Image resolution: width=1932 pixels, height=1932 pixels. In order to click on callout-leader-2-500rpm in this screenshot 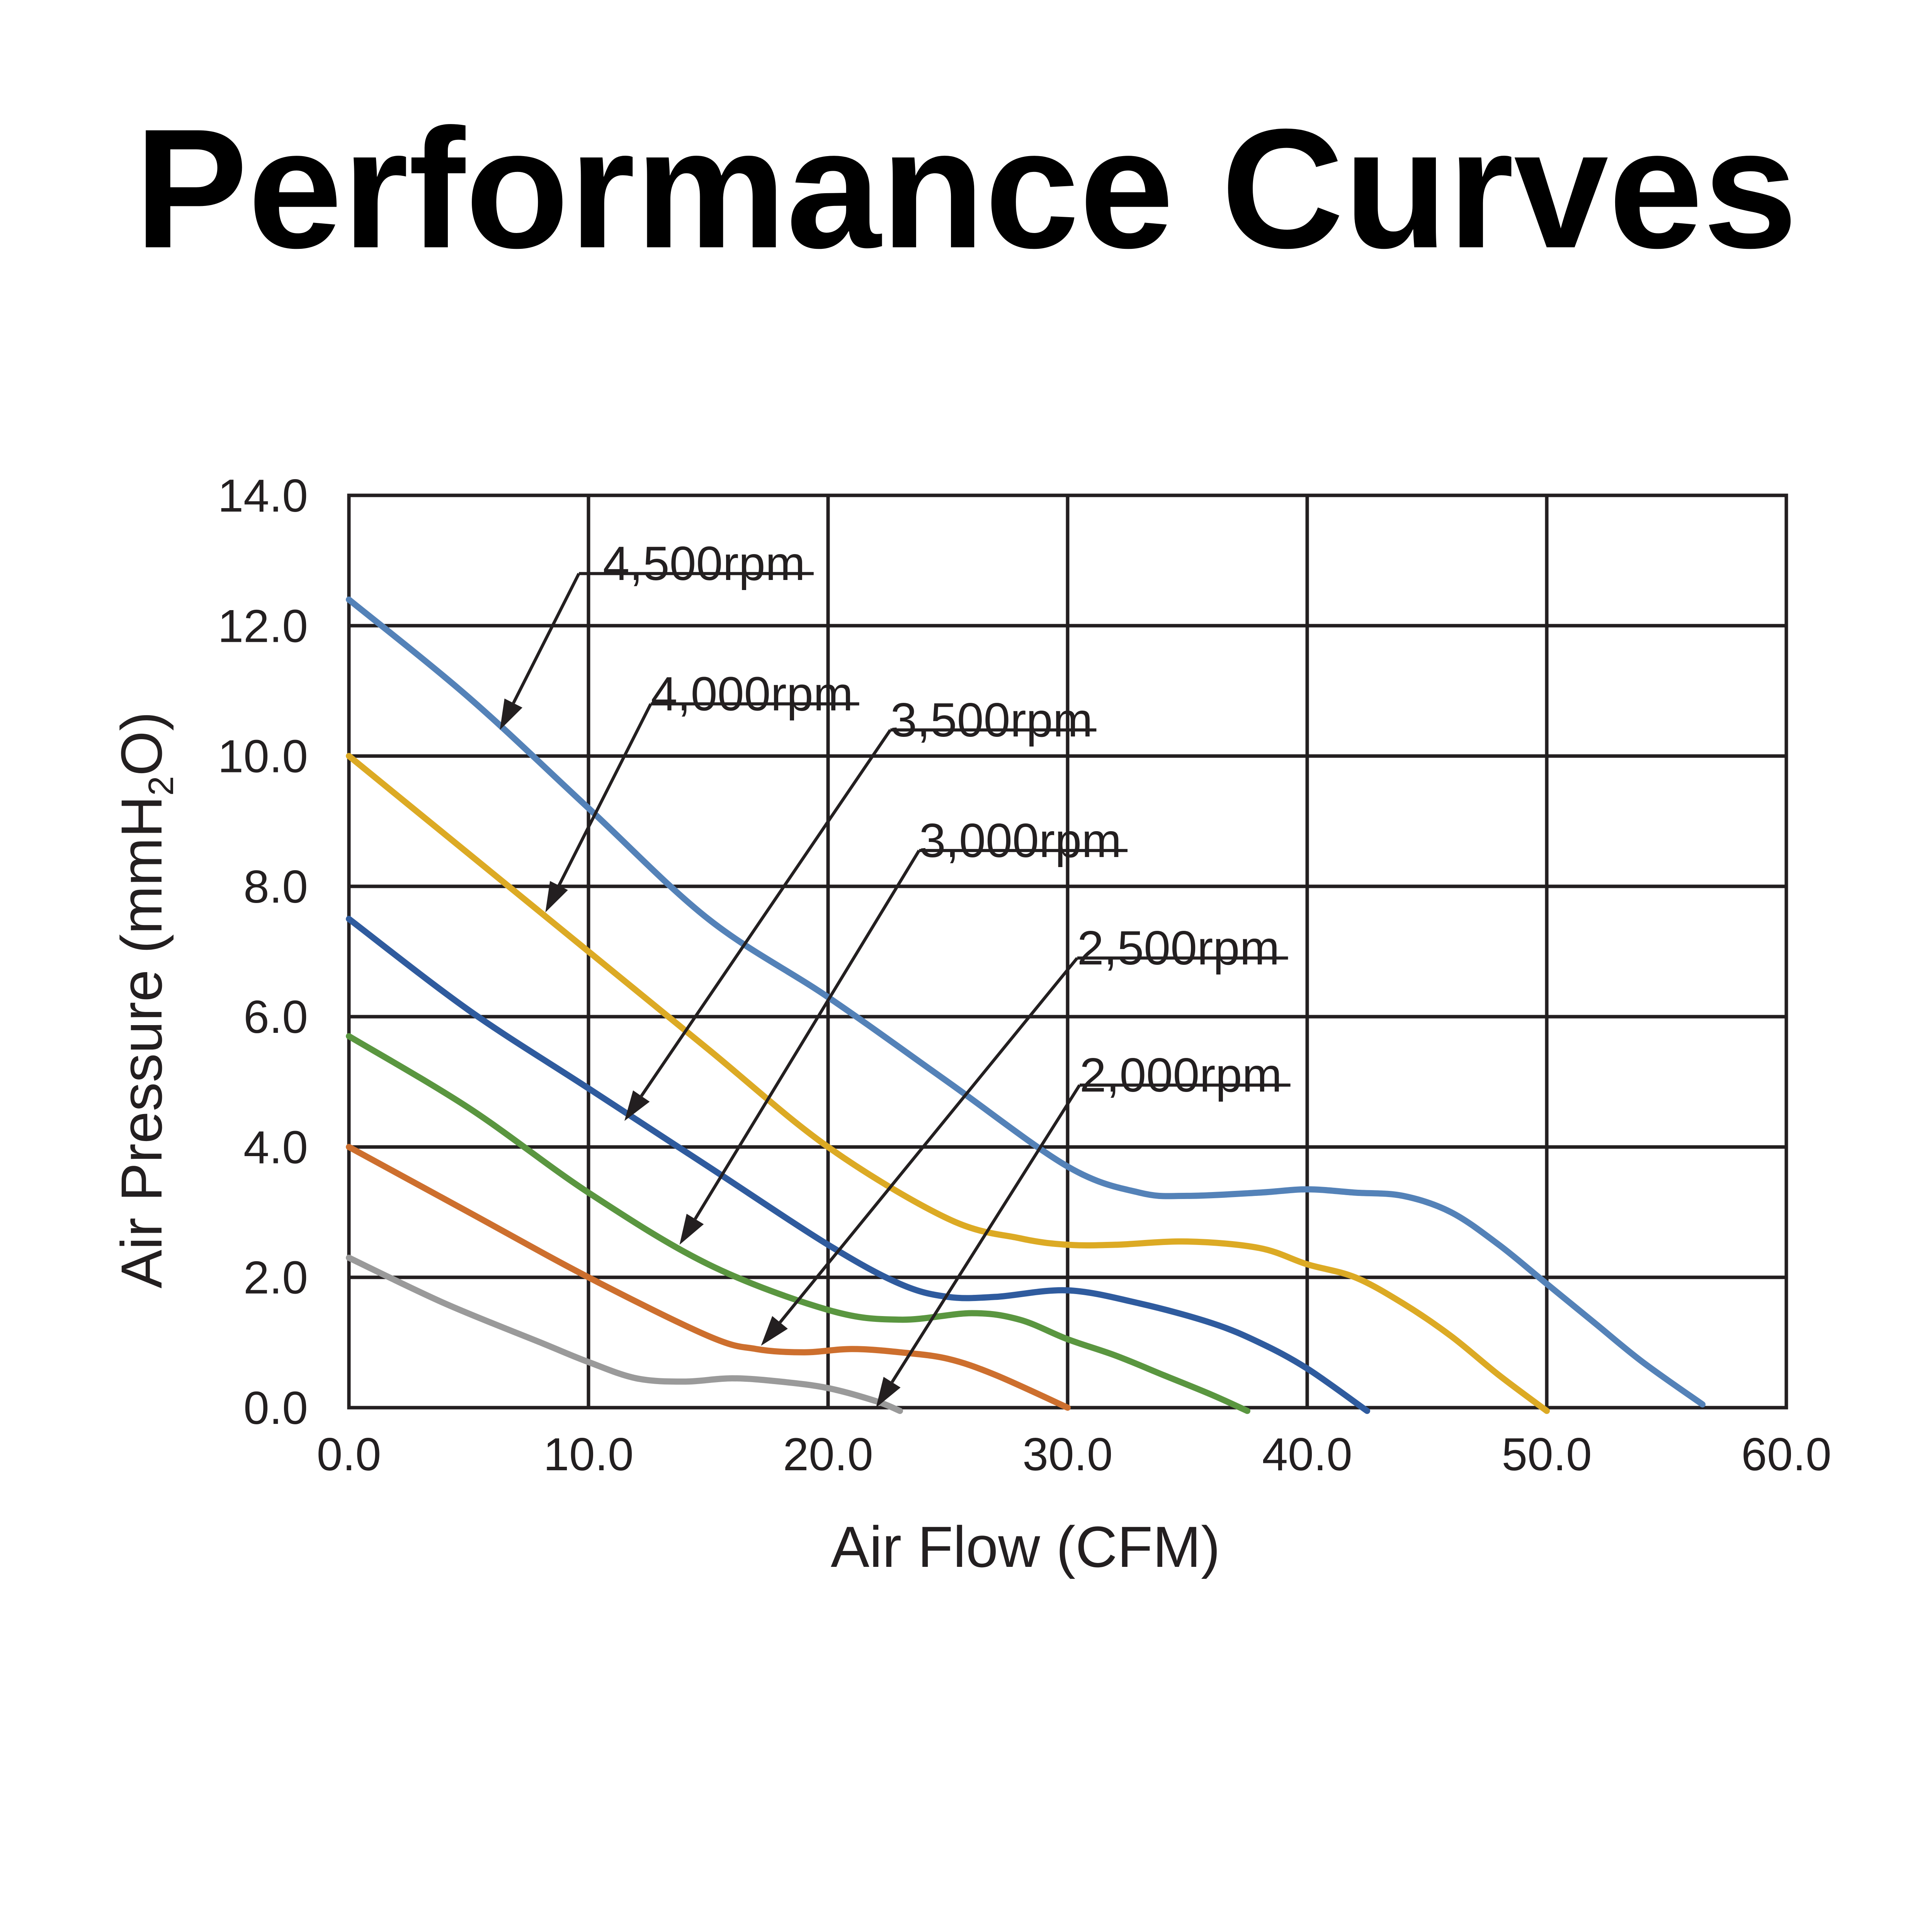, I will do `click(928, 1140)`.